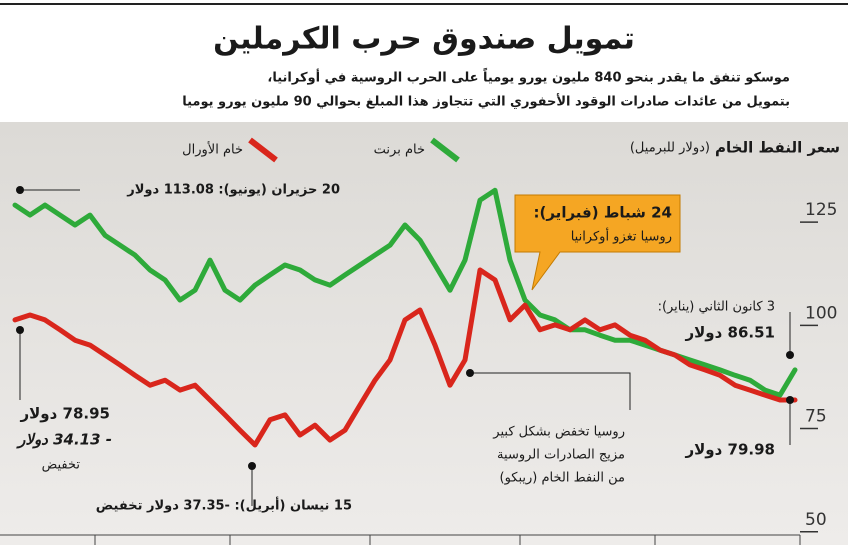 This screenshot has width=848, height=549. What do you see at coordinates (424, 39) in the screenshot?
I see `chart-title: تمويل صندوق حرب الكرملين` at bounding box center [424, 39].